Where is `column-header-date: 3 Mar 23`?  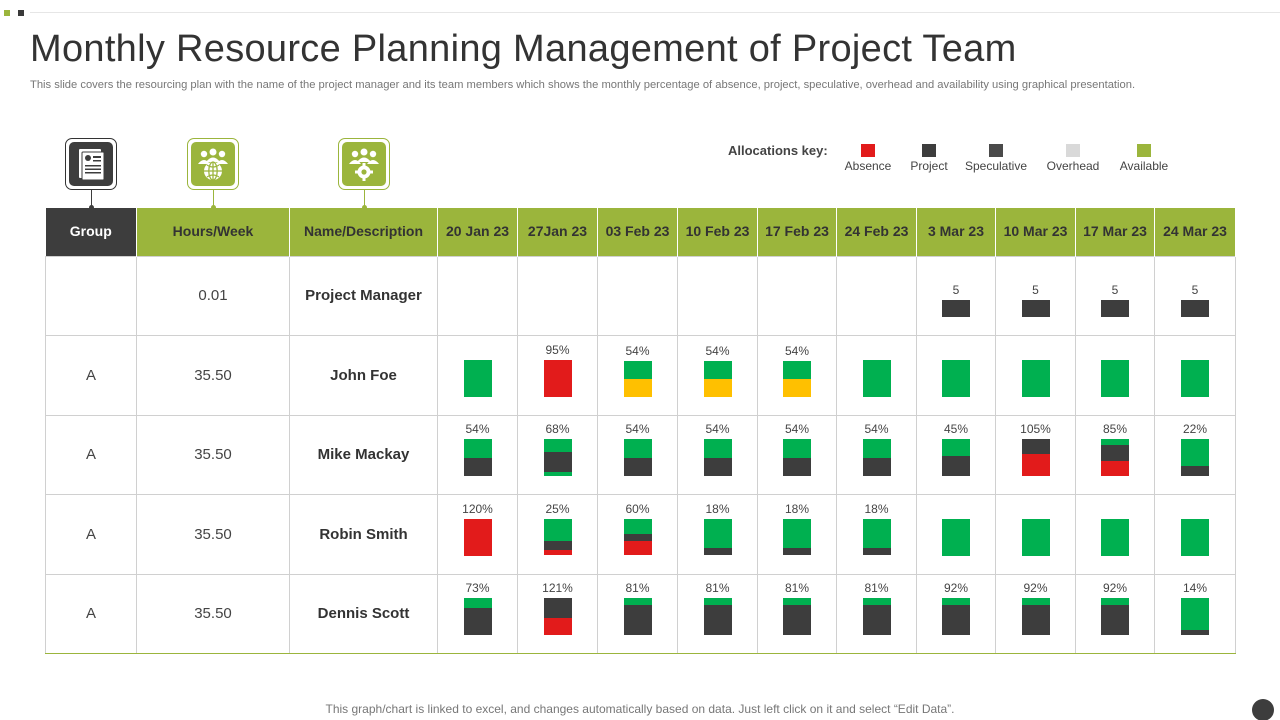 column-header-date: 3 Mar 23 is located at coordinates (956, 232).